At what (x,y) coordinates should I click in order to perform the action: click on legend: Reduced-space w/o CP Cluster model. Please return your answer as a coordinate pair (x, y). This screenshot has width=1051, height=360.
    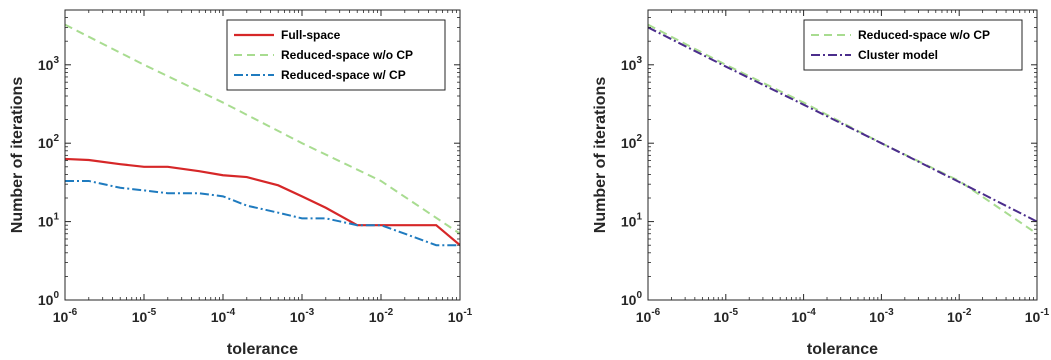
    Looking at the image, I should click on (913, 45).